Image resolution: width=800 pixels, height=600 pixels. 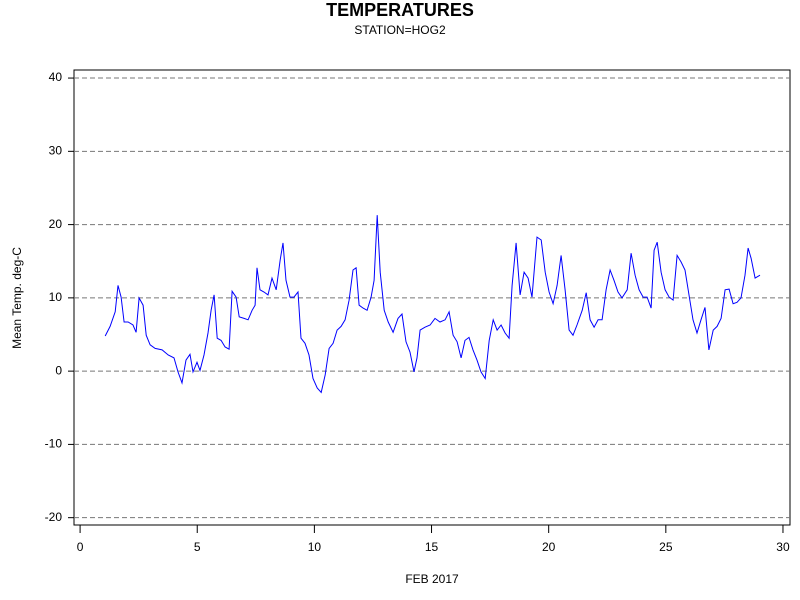 I want to click on x-tick-label: 25, so click(x=666, y=547).